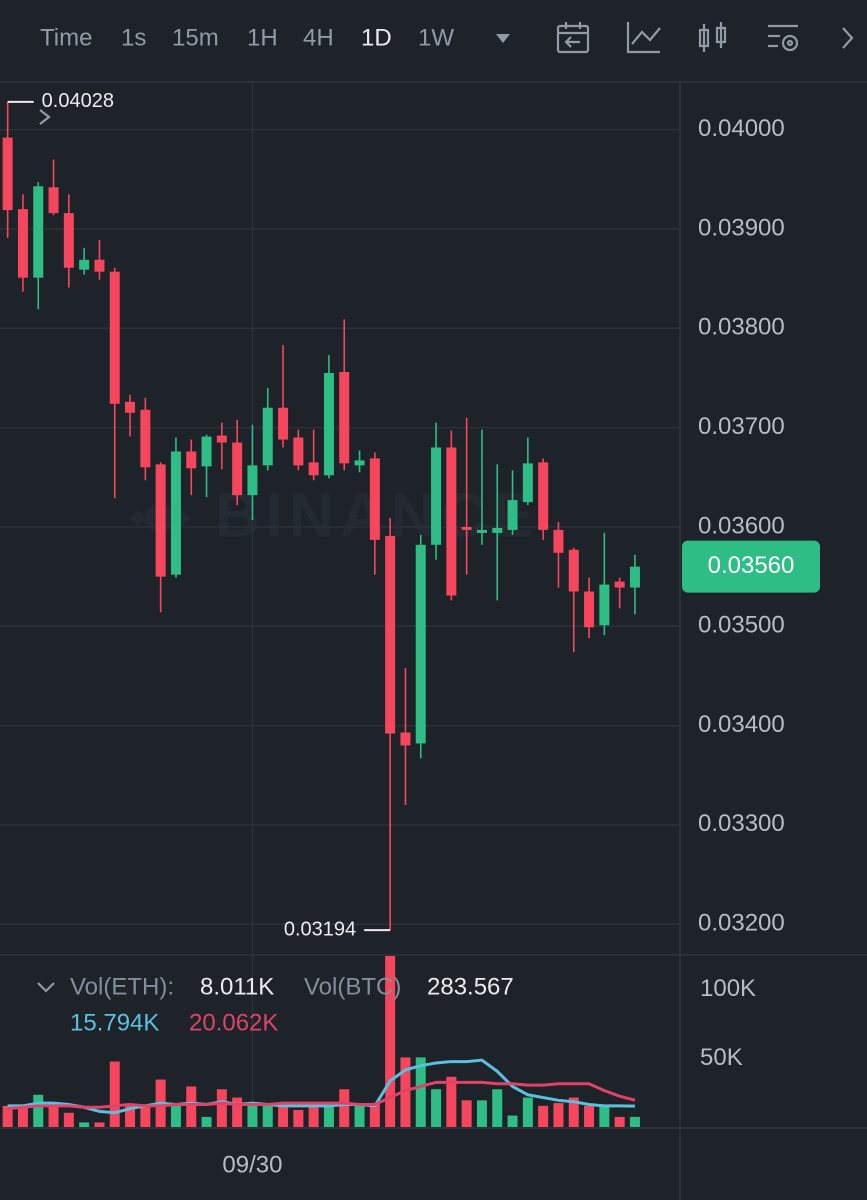 This screenshot has height=1200, width=867. Describe the element at coordinates (470, 986) in the screenshot. I see `vol-btc-value: 283.567` at that location.